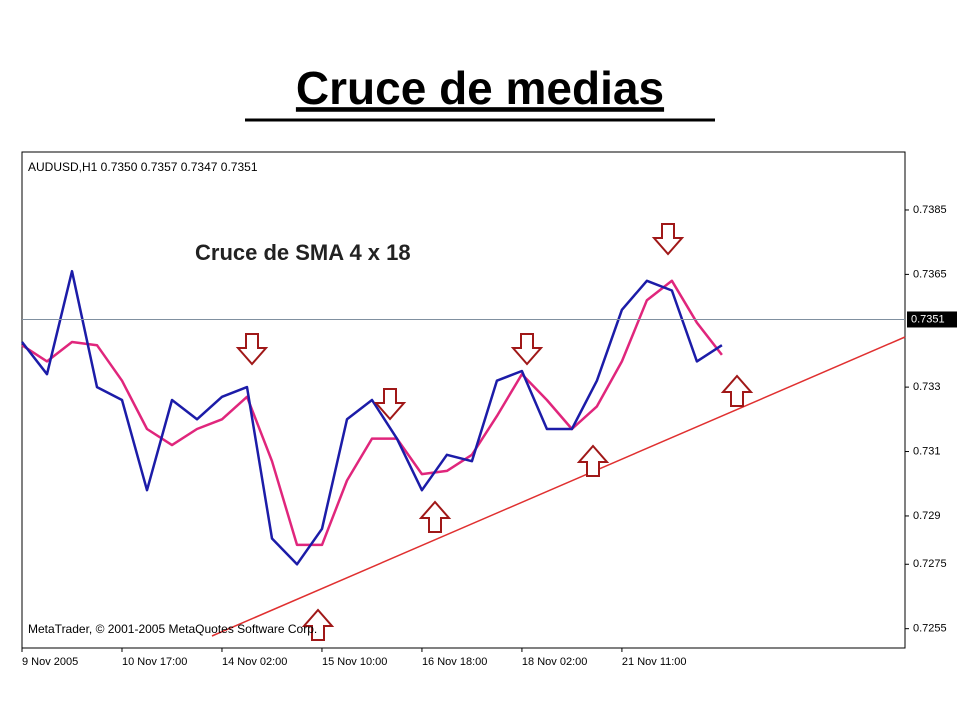 The width and height of the screenshot is (960, 720). What do you see at coordinates (554, 662) in the screenshot?
I see `x-tick-label: 18 Nov 02:00` at bounding box center [554, 662].